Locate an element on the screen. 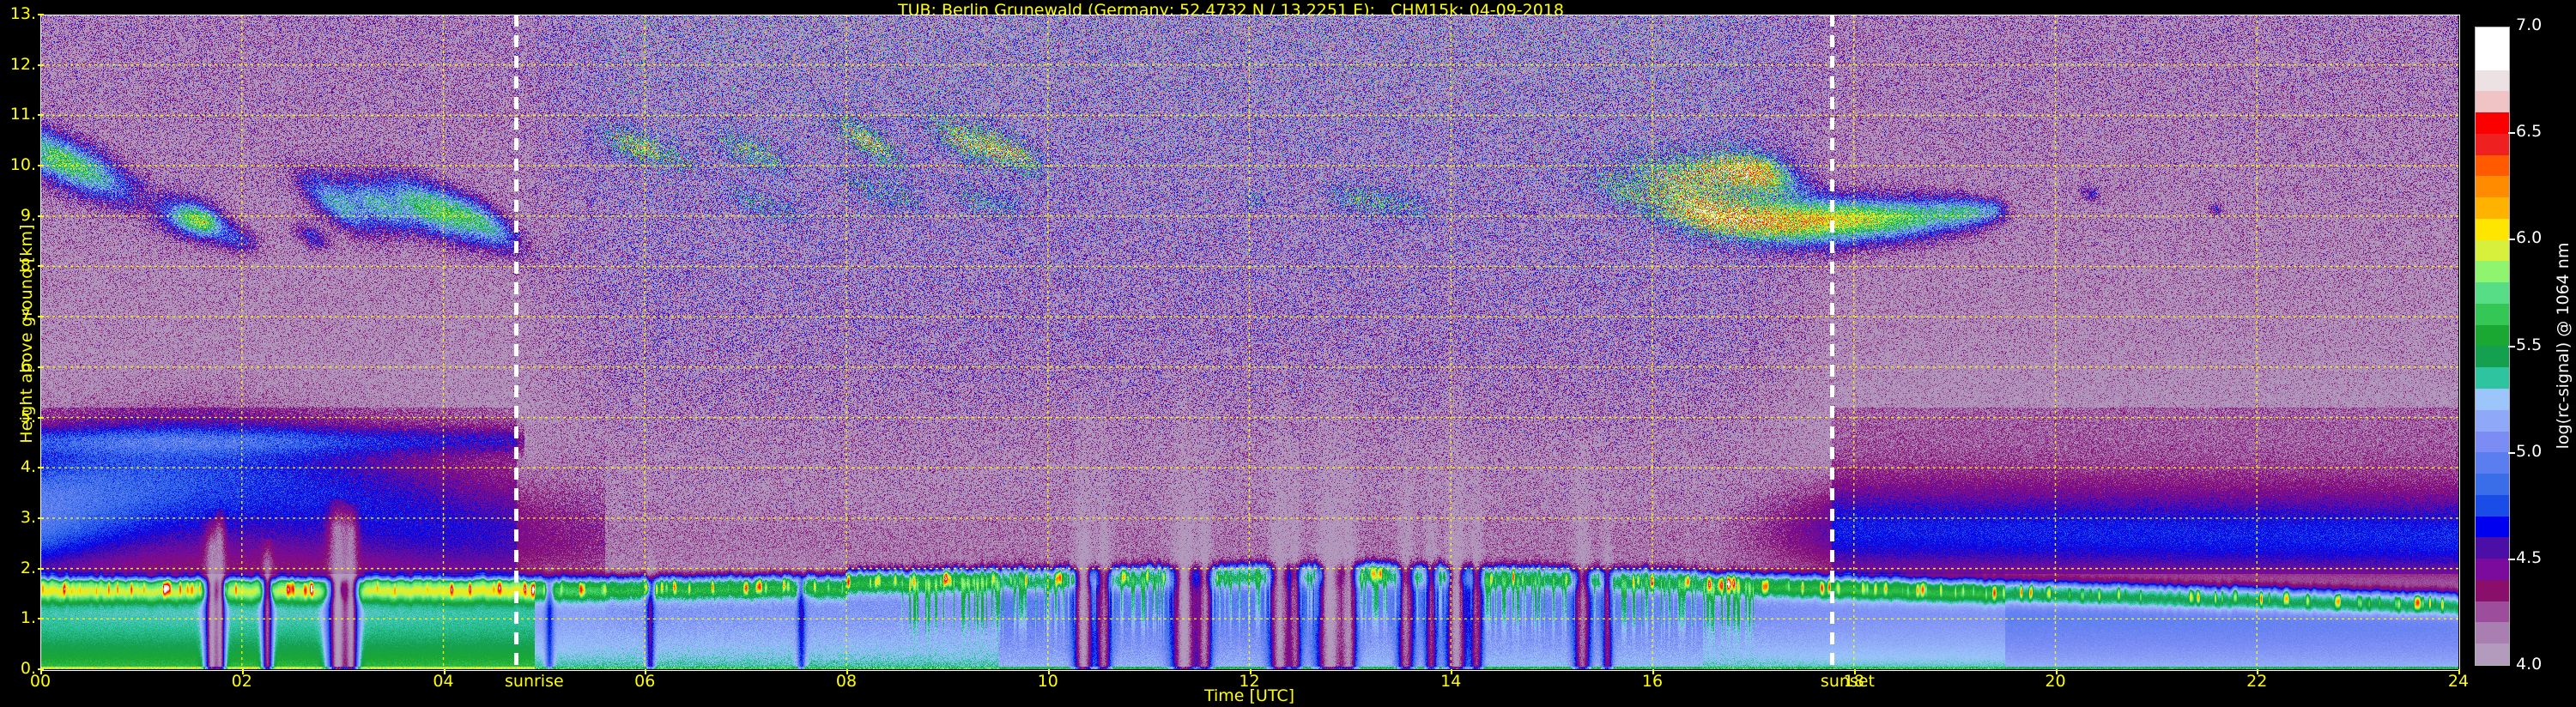 This screenshot has height=707, width=2576. sunset-label: sunset is located at coordinates (1847, 681).